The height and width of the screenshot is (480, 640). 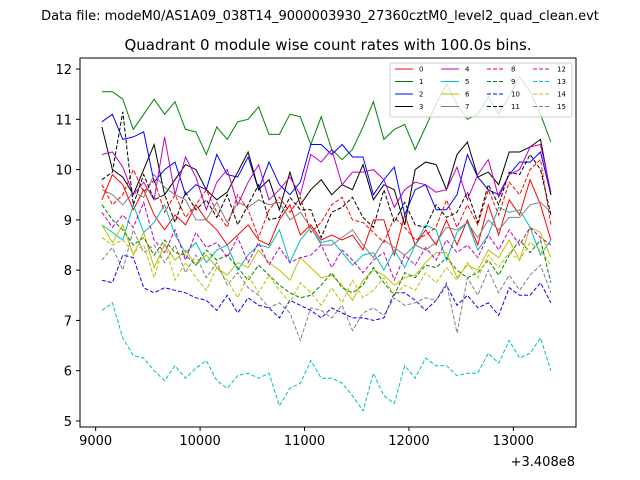 What do you see at coordinates (513, 70) in the screenshot?
I see `legend-label-8: 8` at bounding box center [513, 70].